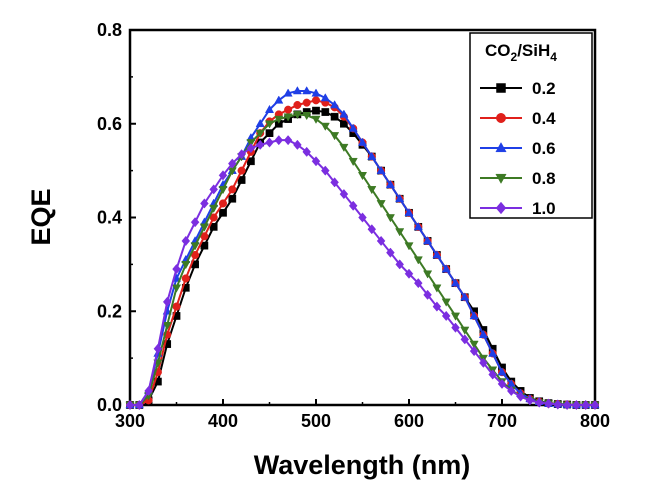 This screenshot has height=498, width=658. What do you see at coordinates (533, 50) in the screenshot?
I see `legend-title-part: /SiH` at bounding box center [533, 50].